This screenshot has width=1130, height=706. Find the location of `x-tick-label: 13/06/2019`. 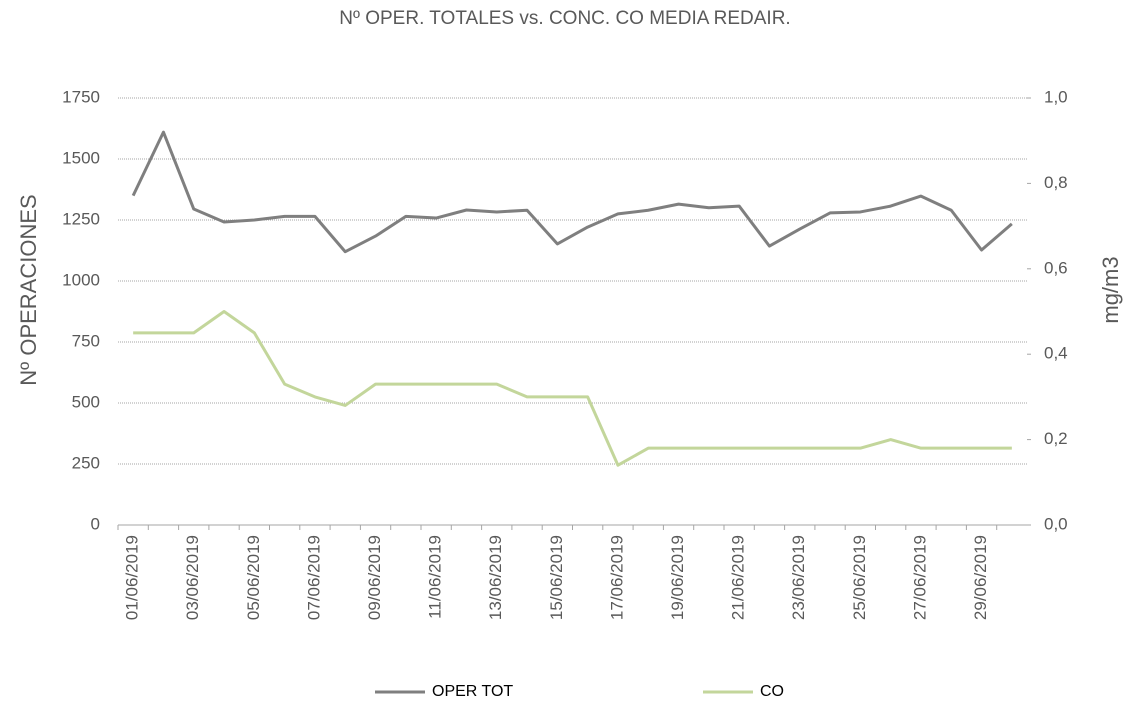

x-tick-label: 13/06/2019 is located at coordinates (495, 577).